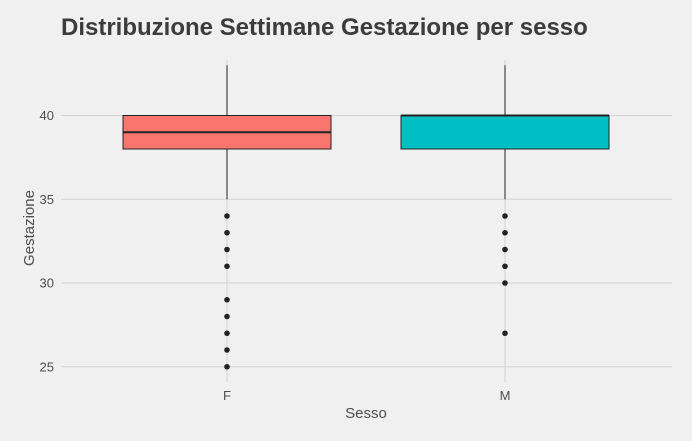 Image resolution: width=692 pixels, height=441 pixels. I want to click on x-axis-title: Sesso, so click(366, 413).